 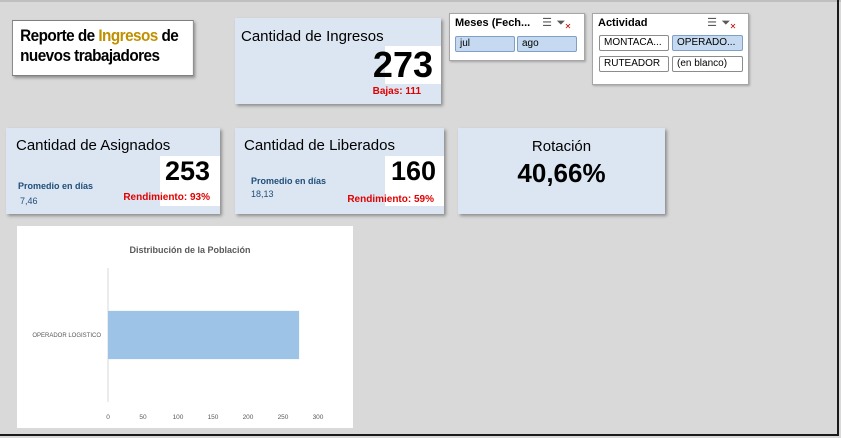 I want to click on card-liberados-value-bg, so click(x=414, y=181).